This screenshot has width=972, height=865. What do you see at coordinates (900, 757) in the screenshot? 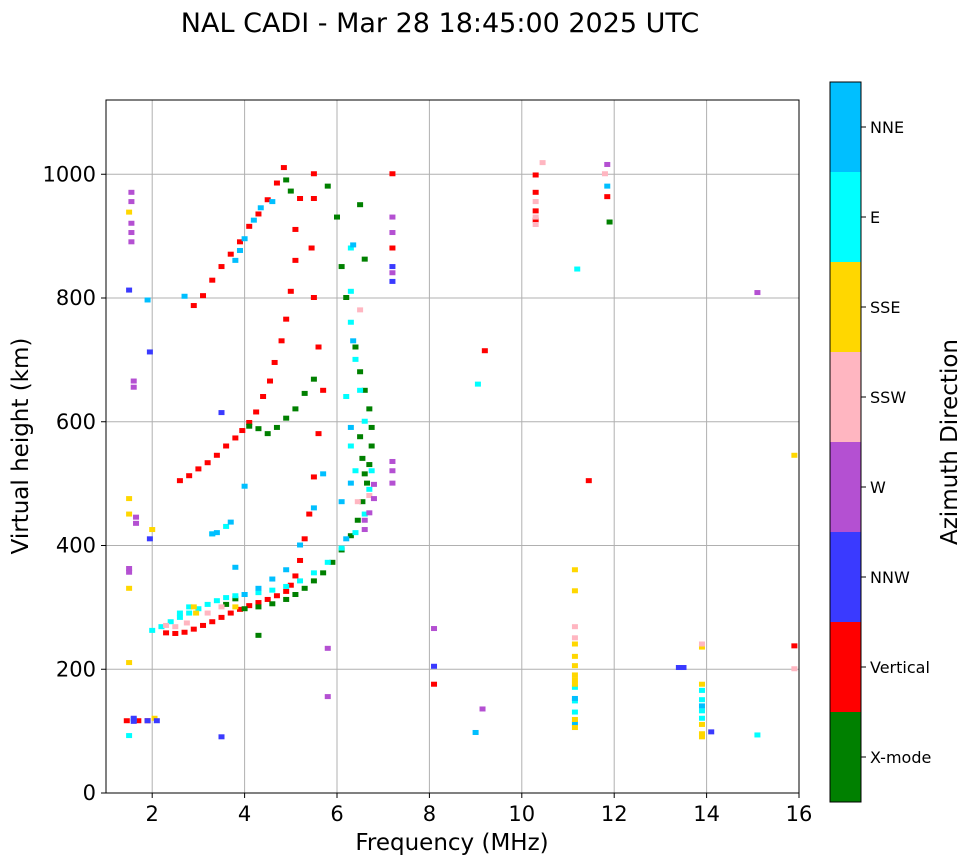
I see `colorbar-tick-label: X-mode` at bounding box center [900, 757].